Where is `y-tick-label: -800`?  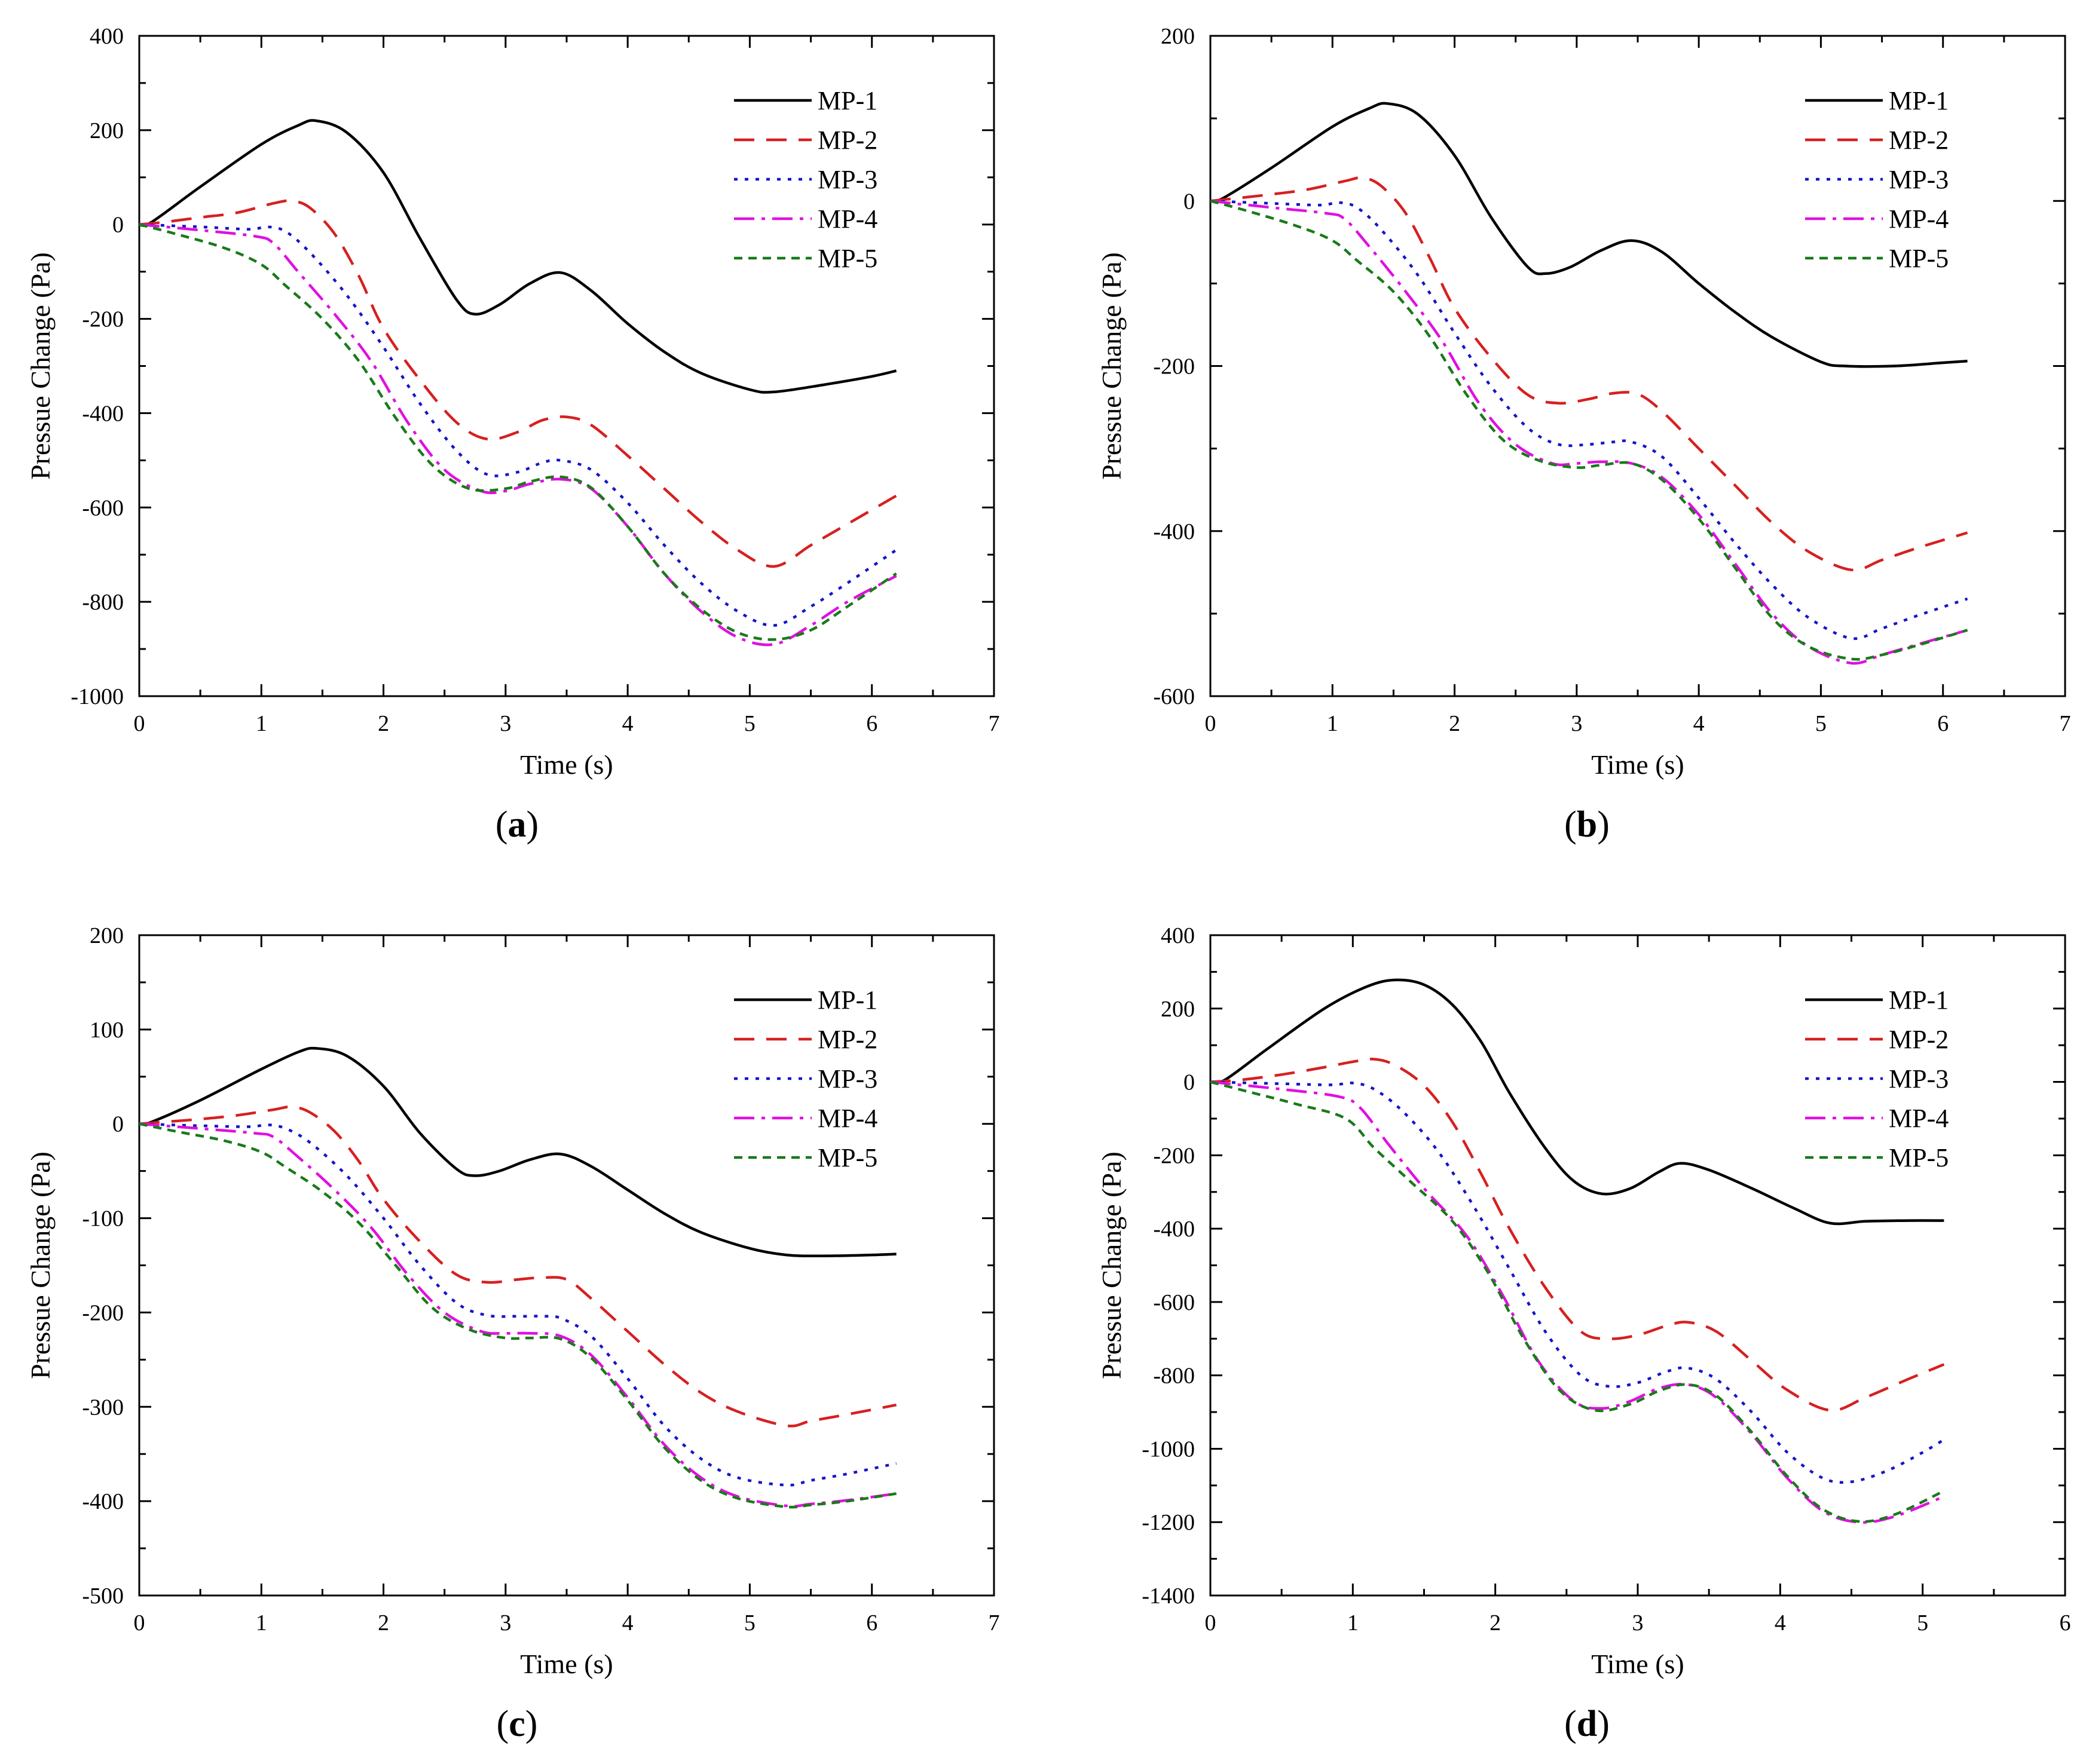 y-tick-label: -800 is located at coordinates (1174, 1377).